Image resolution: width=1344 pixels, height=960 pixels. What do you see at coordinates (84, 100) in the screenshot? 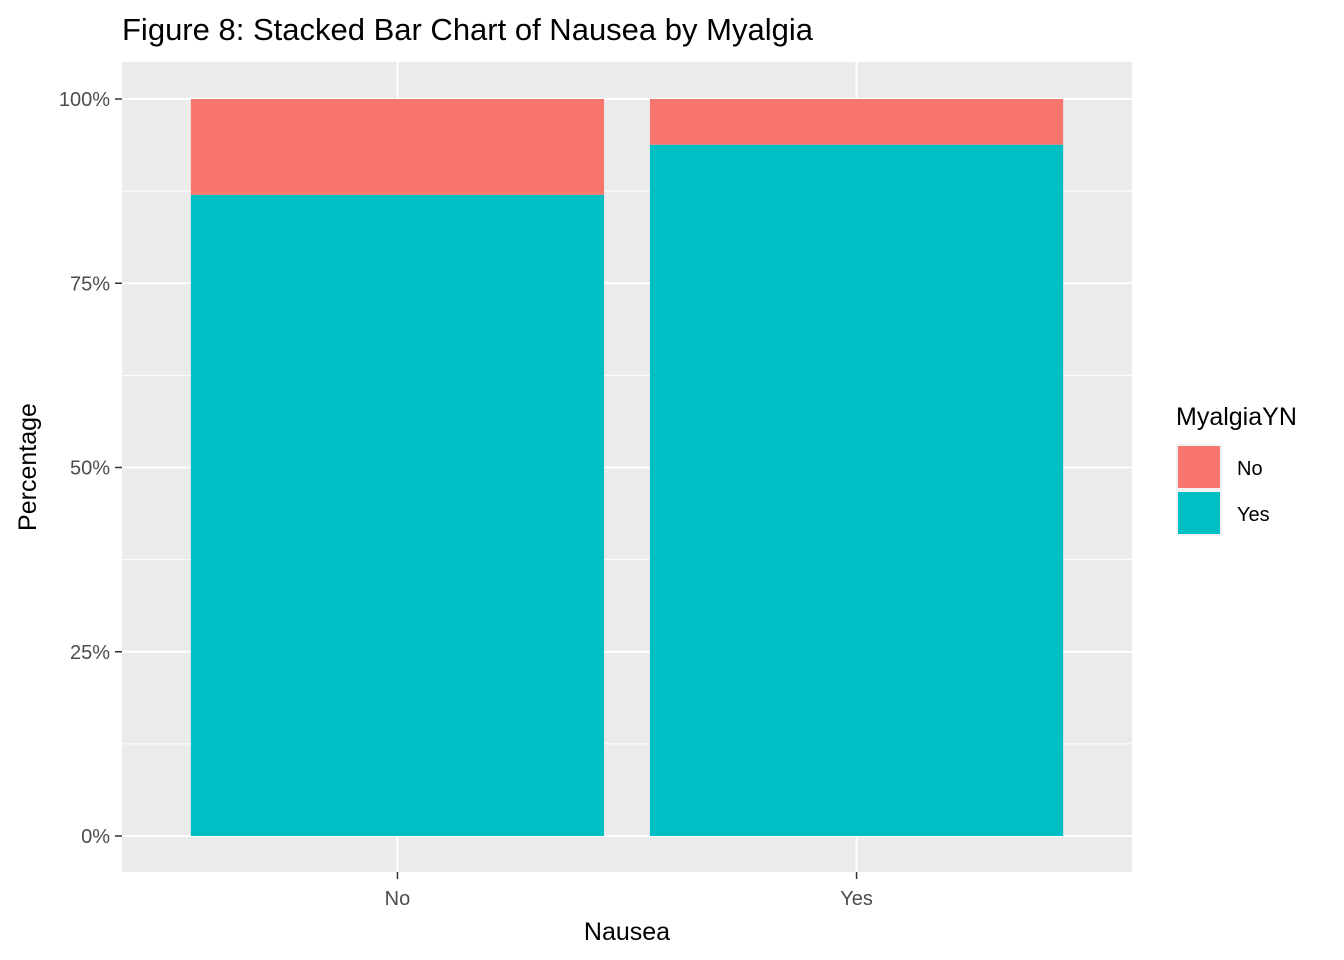
I see `y-tick-label: 100%` at bounding box center [84, 100].